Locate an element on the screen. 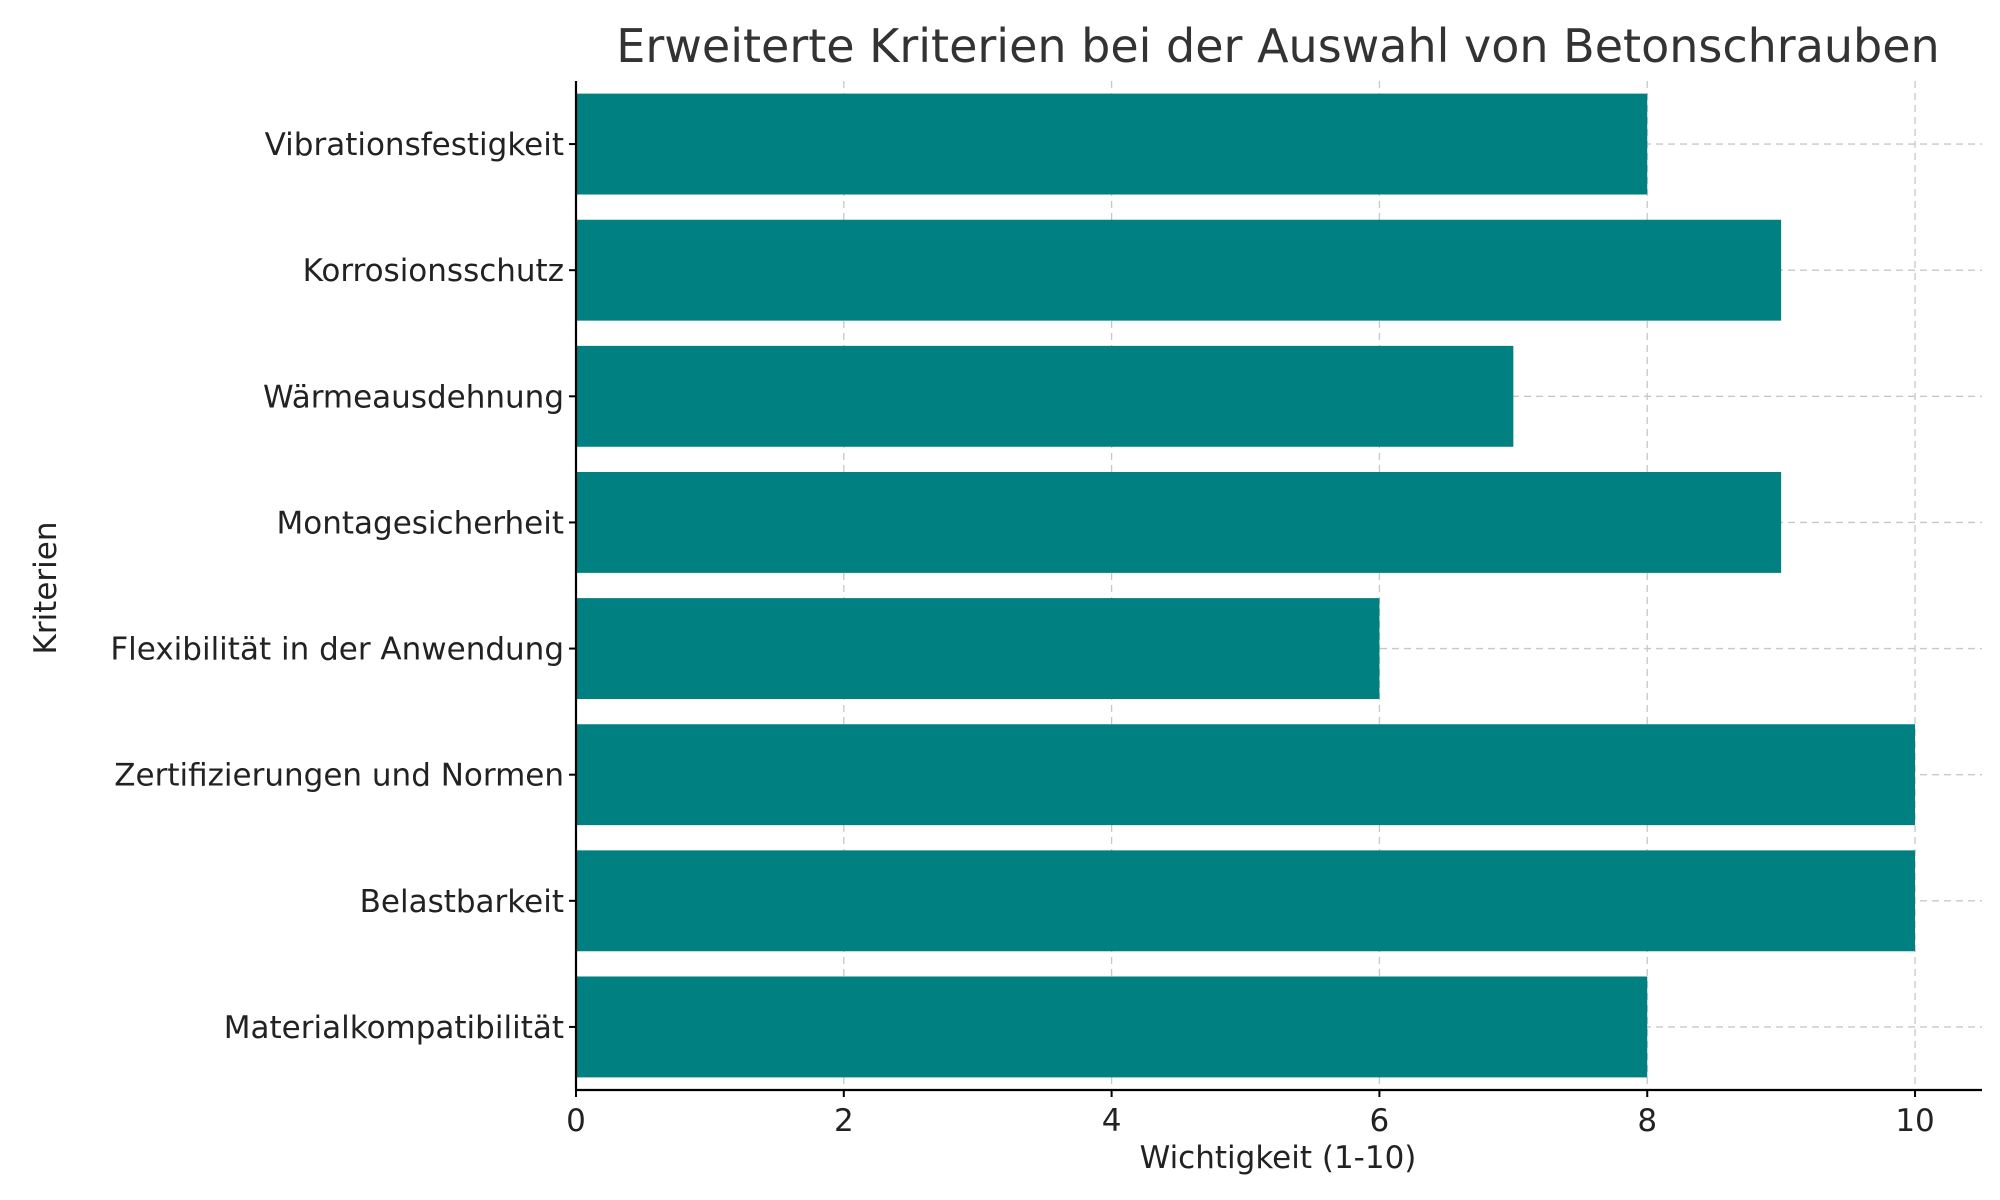 This screenshot has height=1200, width=2000. y-tick-label: Wärmeausdehnung is located at coordinates (413, 397).